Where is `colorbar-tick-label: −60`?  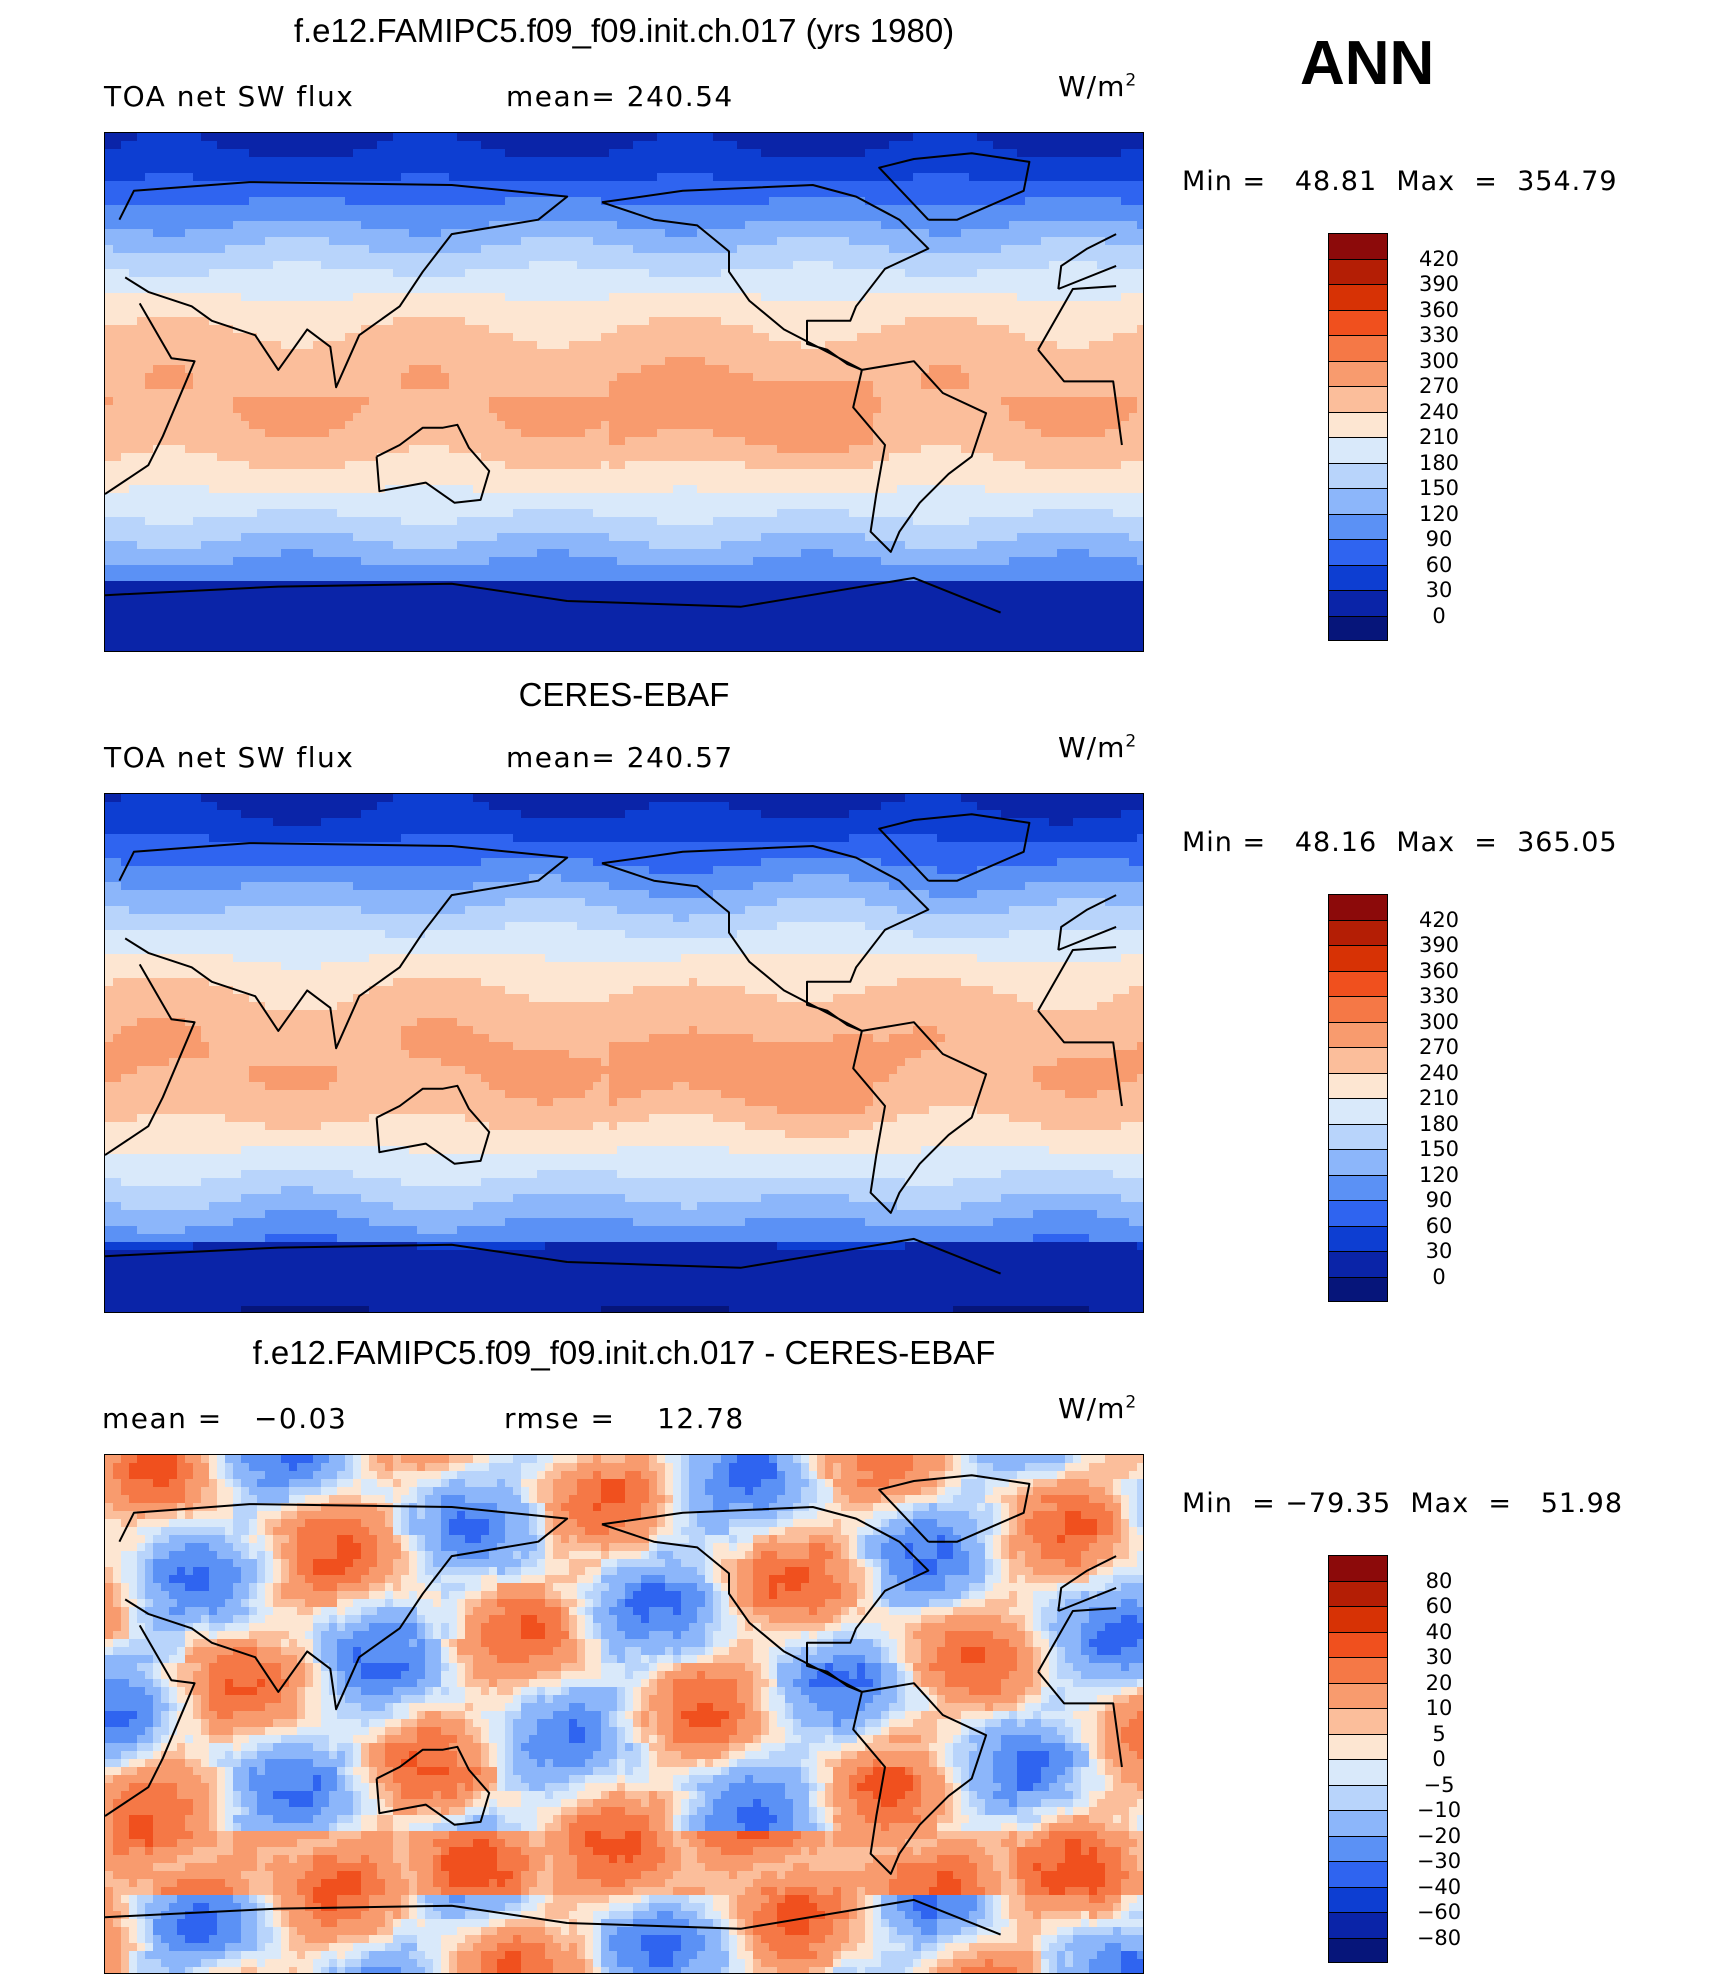
colorbar-tick-label: −60 is located at coordinates (1439, 1912).